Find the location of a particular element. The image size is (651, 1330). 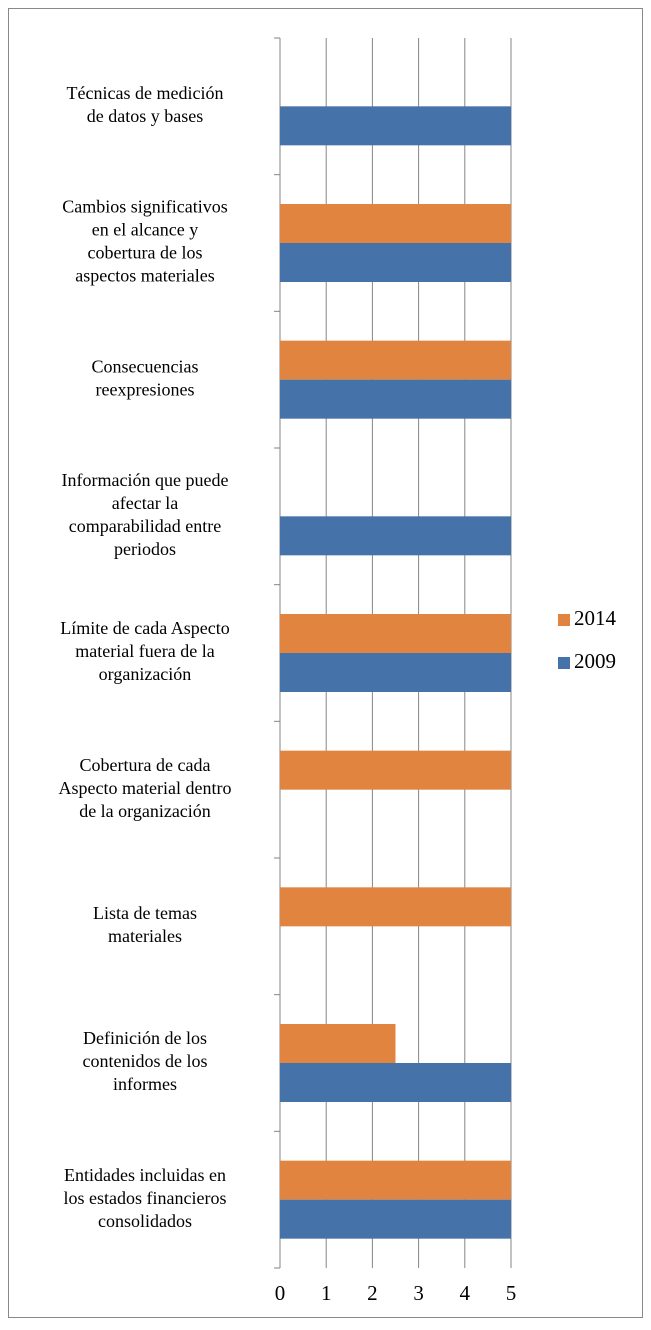

y-tick-label: de datos y bases is located at coordinates (145, 116).